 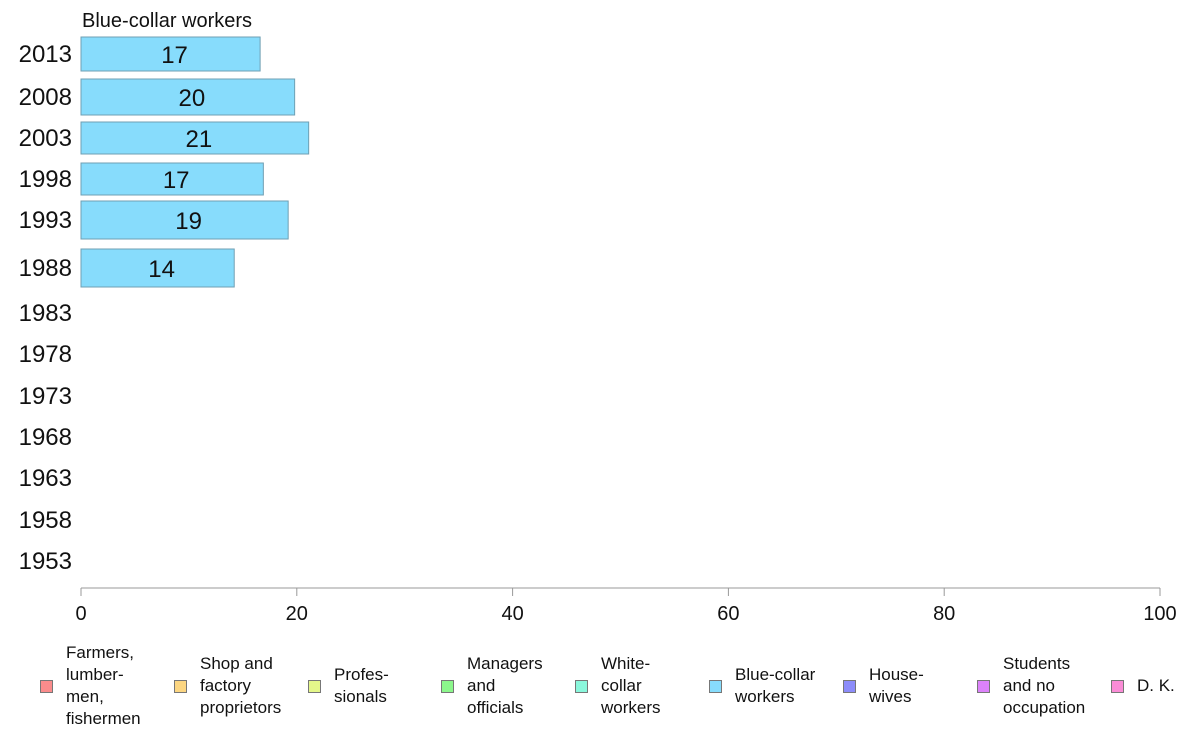 I want to click on legend-item-8: Students and no occupation, so click(x=1031, y=686).